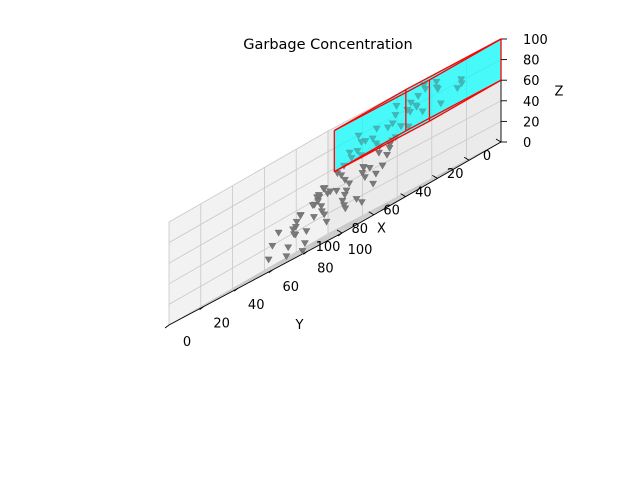 The image size is (640, 480). Describe the element at coordinates (328, 247) in the screenshot. I see `x-tick-label: 100` at that location.